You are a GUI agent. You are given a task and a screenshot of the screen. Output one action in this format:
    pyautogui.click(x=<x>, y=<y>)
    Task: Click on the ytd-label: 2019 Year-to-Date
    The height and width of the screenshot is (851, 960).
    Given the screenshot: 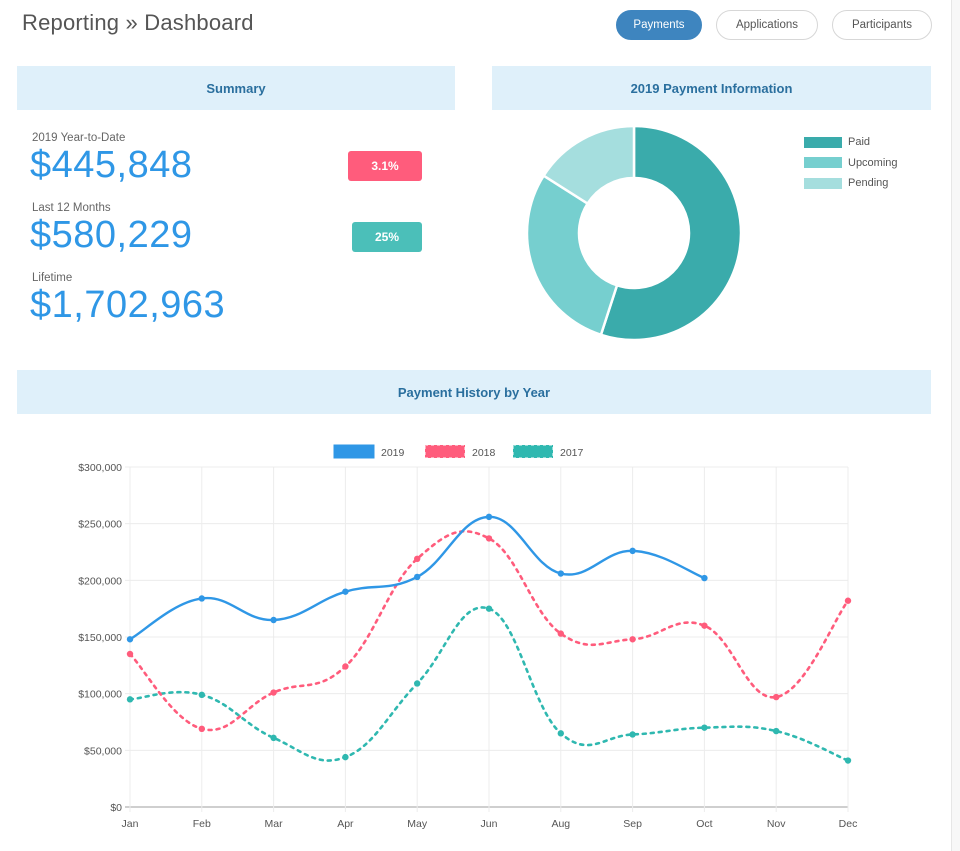 What is the action you would take?
    pyautogui.click(x=79, y=138)
    